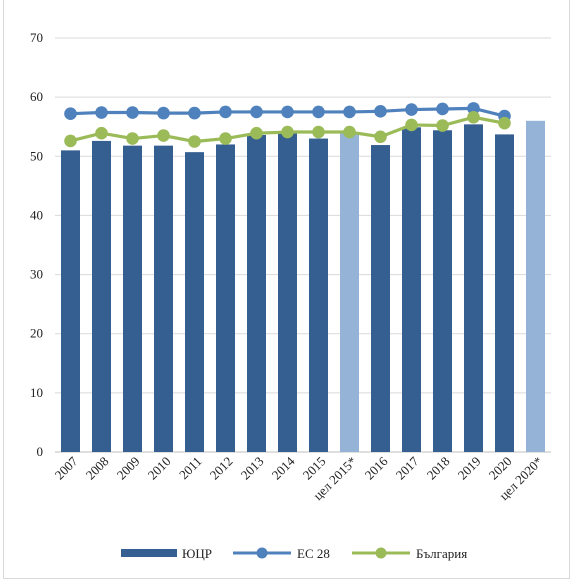 This screenshot has height=583, width=574. Describe the element at coordinates (66, 467) in the screenshot. I see `x-tick-label: 2007` at that location.